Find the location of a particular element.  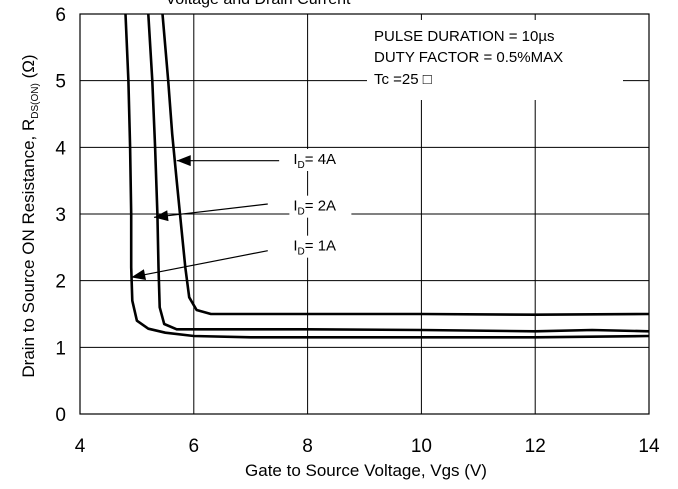

y-tick-label: 0 is located at coordinates (60, 415).